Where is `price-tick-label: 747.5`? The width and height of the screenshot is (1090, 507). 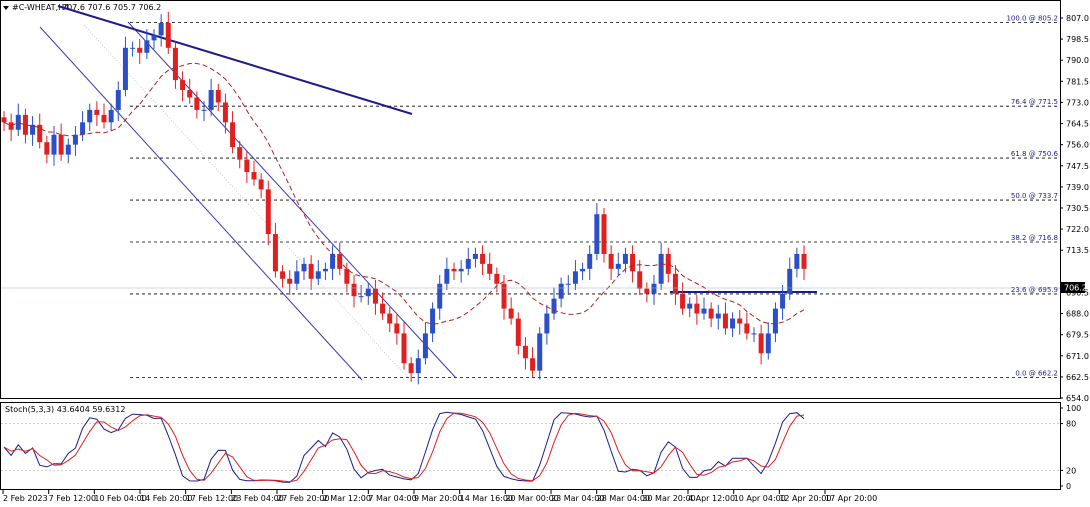 price-tick-label: 747.5 is located at coordinates (1077, 166).